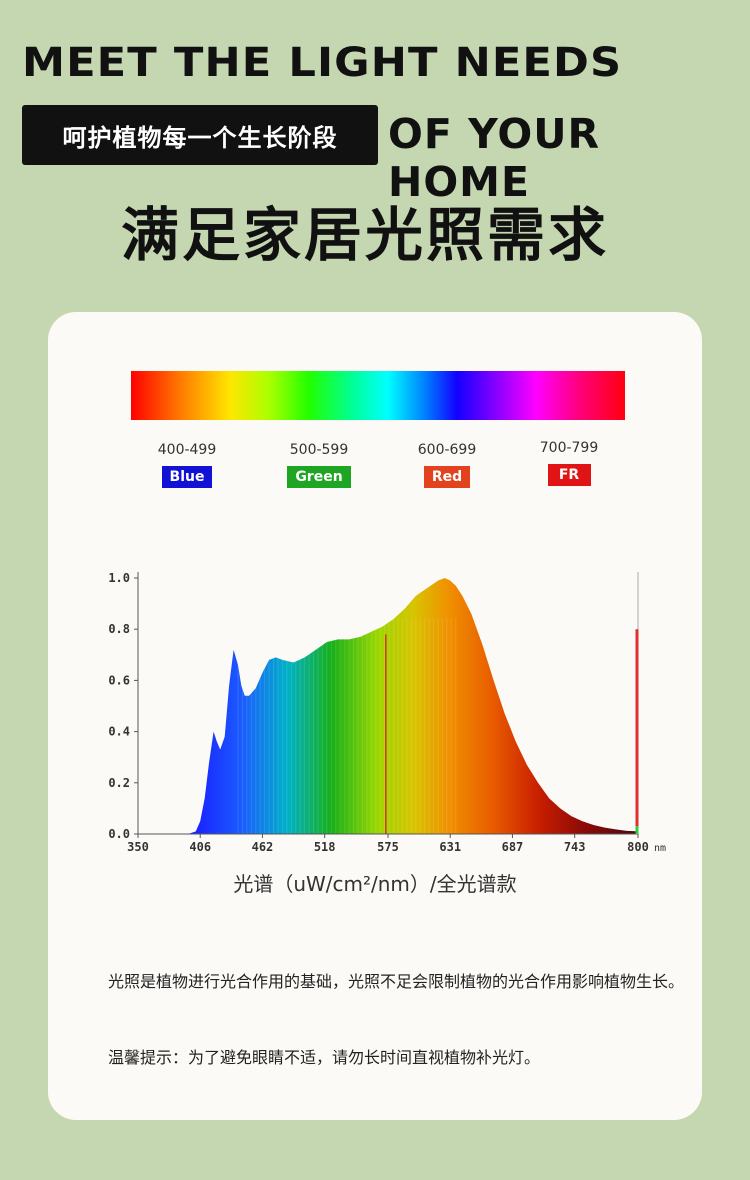 This screenshot has width=750, height=1180. What do you see at coordinates (494, 158) in the screenshot?
I see `headline-of-your-home: OF YOUR HOME` at bounding box center [494, 158].